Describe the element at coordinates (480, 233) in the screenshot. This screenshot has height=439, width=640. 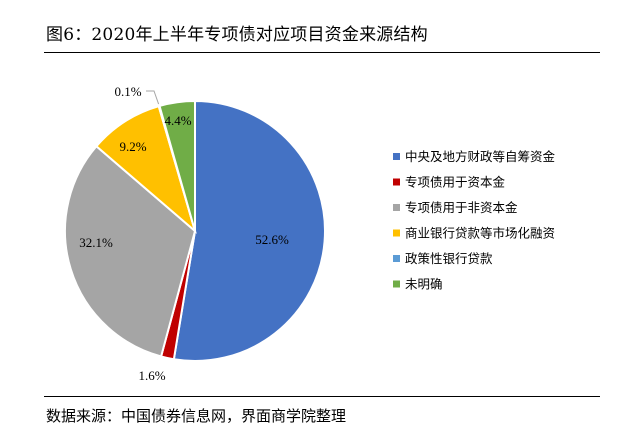
I see `legend-label-4: 商业银行贷款等市场化融资` at that location.